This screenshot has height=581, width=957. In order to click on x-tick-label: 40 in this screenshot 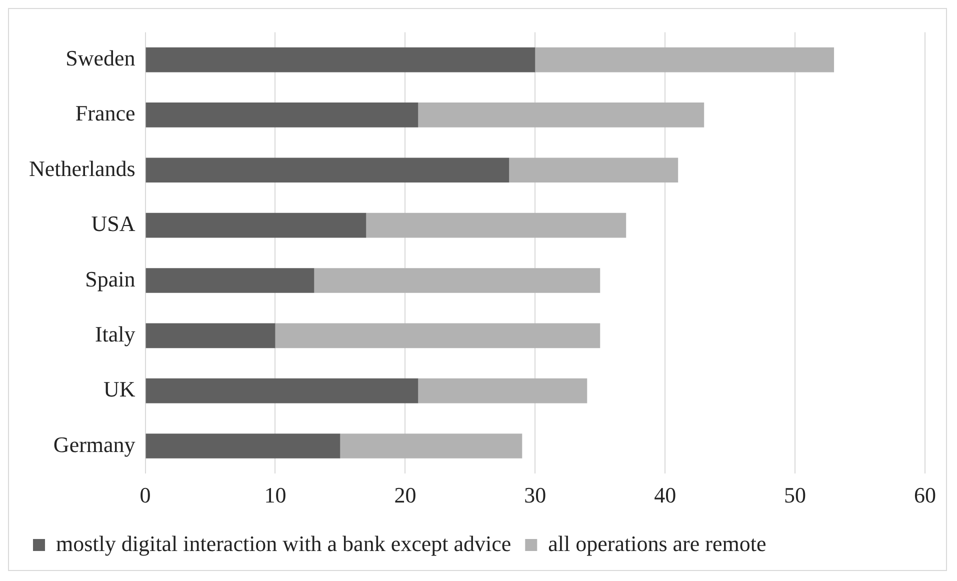, I will do `click(665, 495)`.